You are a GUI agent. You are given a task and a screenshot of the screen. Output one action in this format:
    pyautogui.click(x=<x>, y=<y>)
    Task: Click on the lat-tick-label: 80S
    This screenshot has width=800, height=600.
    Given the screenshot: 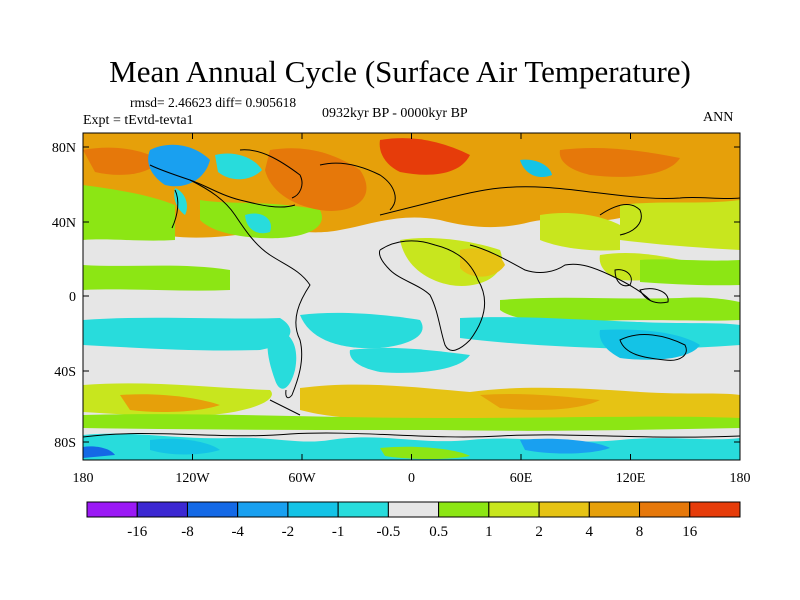 What is the action you would take?
    pyautogui.click(x=65, y=443)
    